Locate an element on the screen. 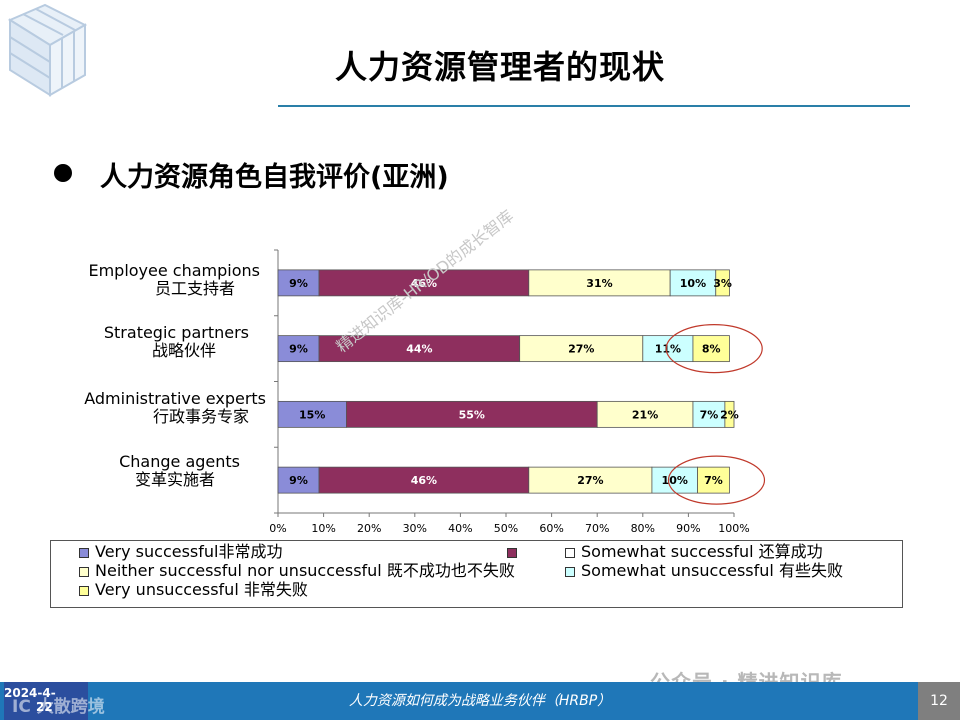 This screenshot has height=720, width=960. category-label-cn: 行政事务专家 is located at coordinates (200, 416).